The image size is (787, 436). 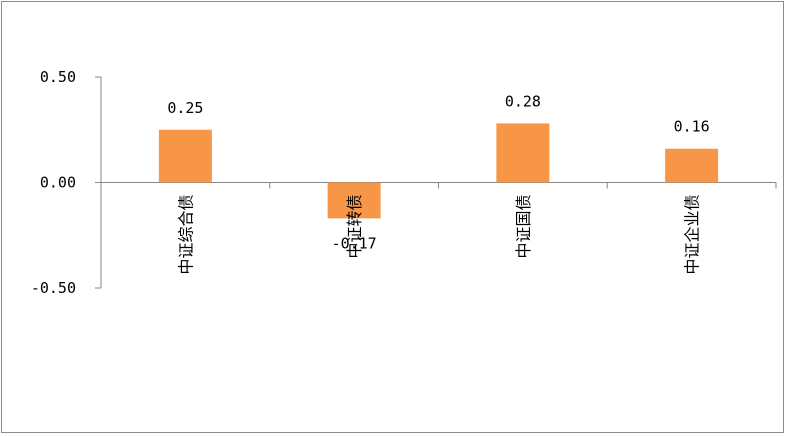 What do you see at coordinates (53, 288) in the screenshot?
I see `y-tick-label: -0.50` at bounding box center [53, 288].